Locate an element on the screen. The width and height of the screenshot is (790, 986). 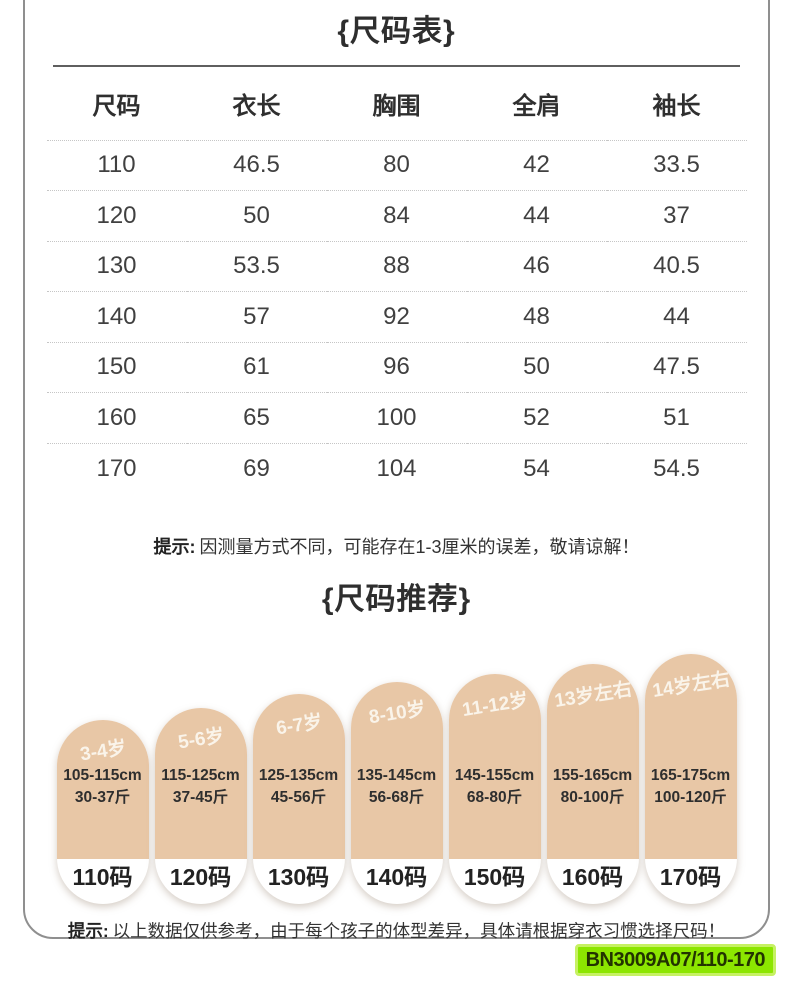
size-code-label: 120码 is located at coordinates (200, 877).